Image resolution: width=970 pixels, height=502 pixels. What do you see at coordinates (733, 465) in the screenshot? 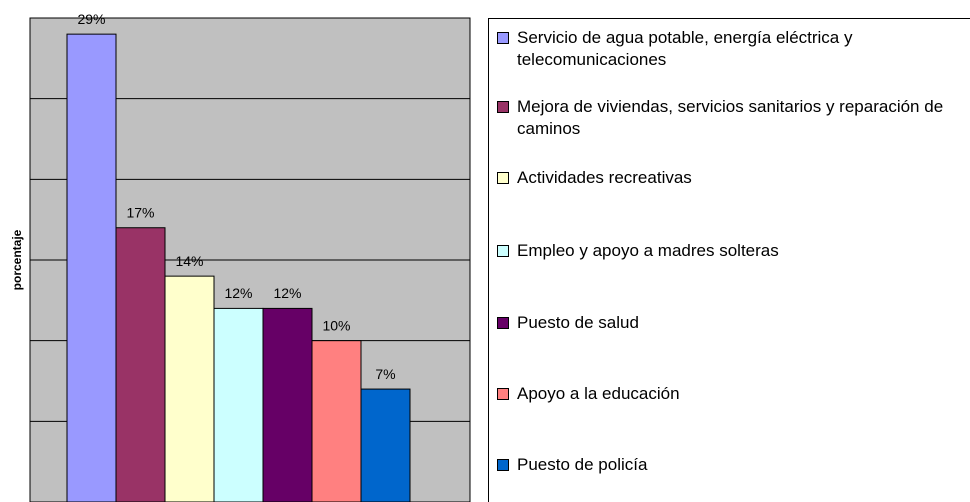
I see `legend-item: Puesto de policía` at bounding box center [733, 465].